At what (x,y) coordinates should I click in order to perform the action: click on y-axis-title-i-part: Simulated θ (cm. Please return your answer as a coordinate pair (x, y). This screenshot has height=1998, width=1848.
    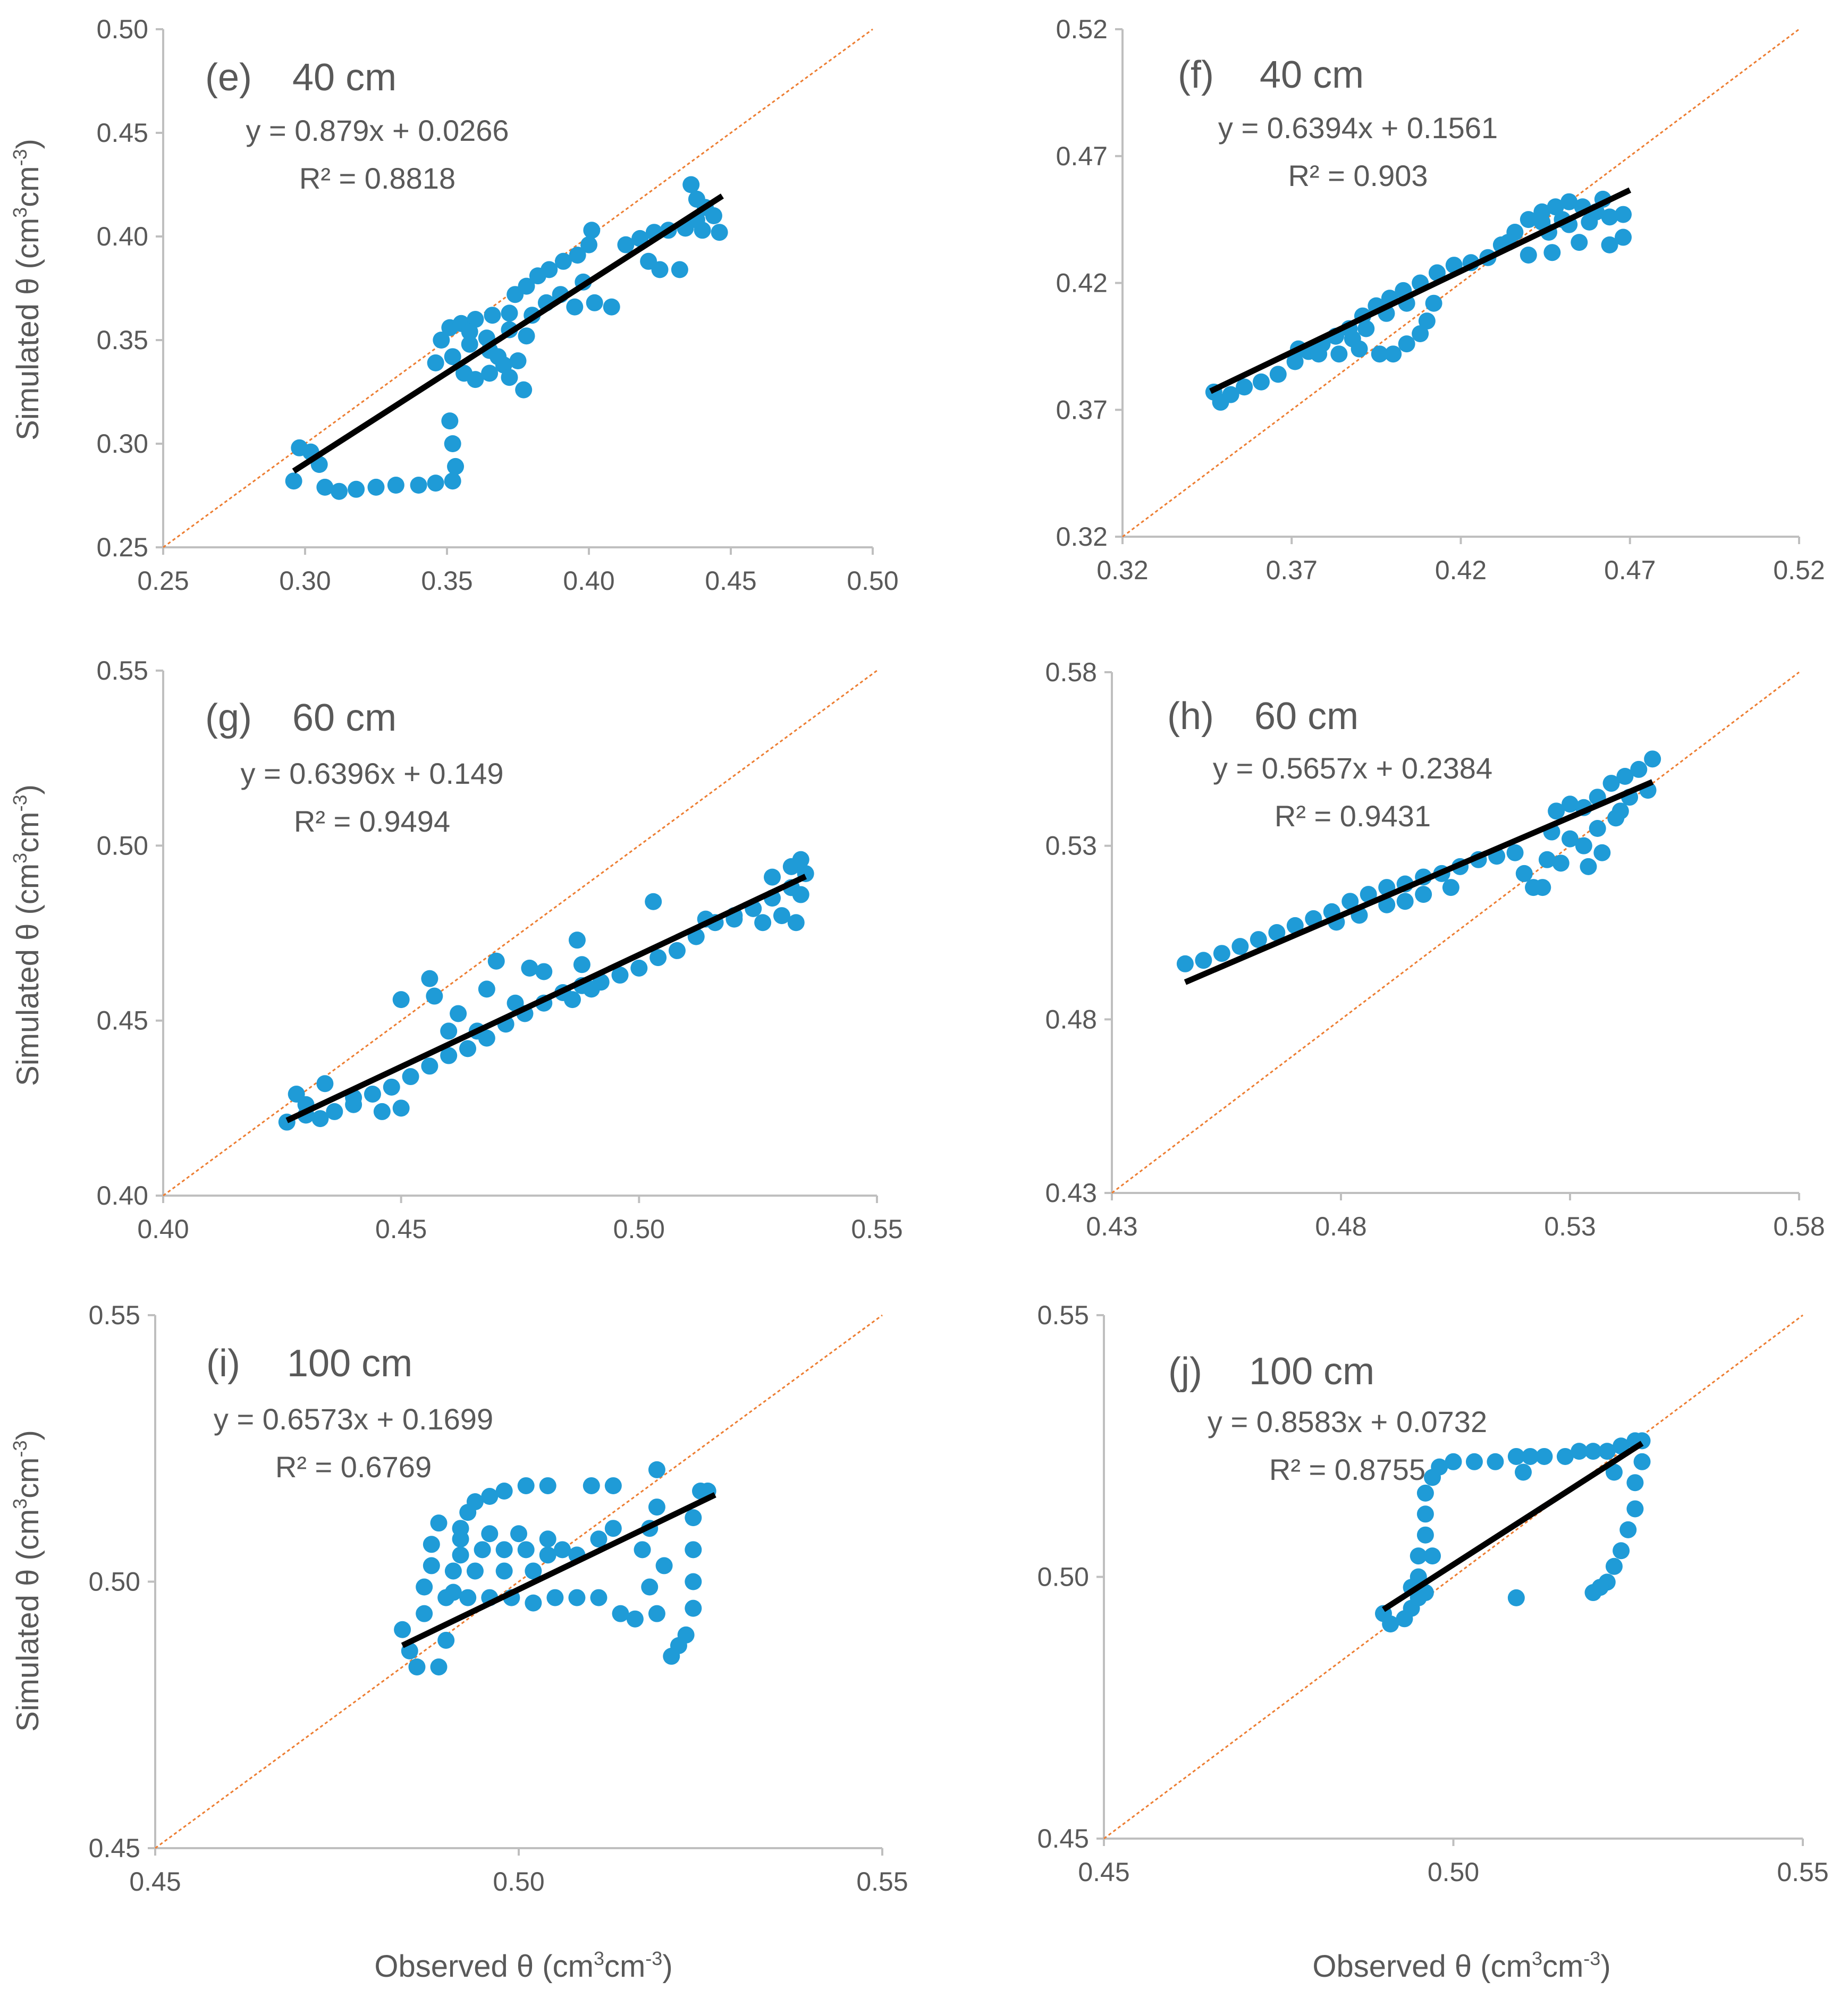
    Looking at the image, I should click on (28, 1620).